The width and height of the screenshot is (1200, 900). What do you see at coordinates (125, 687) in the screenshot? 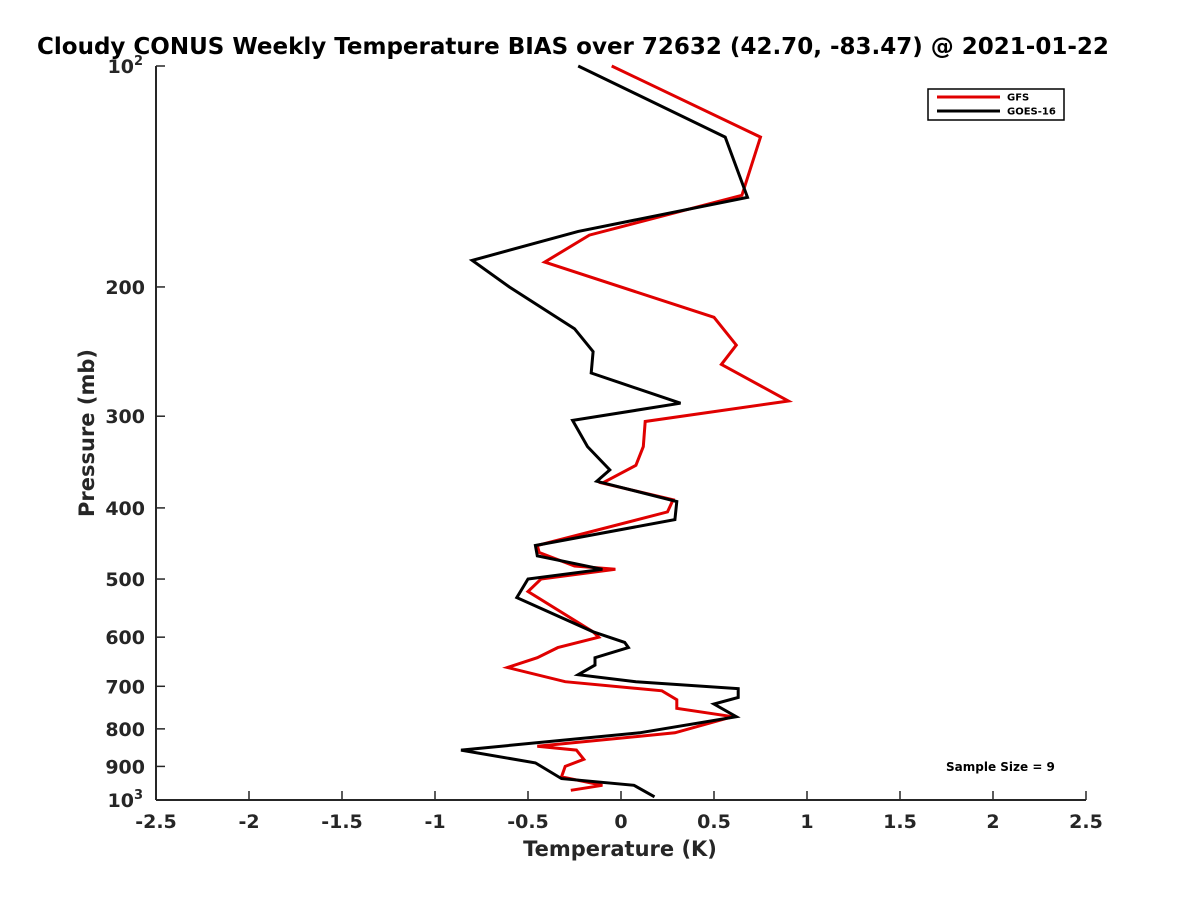
I see `y-tick-label: 700` at bounding box center [125, 687].